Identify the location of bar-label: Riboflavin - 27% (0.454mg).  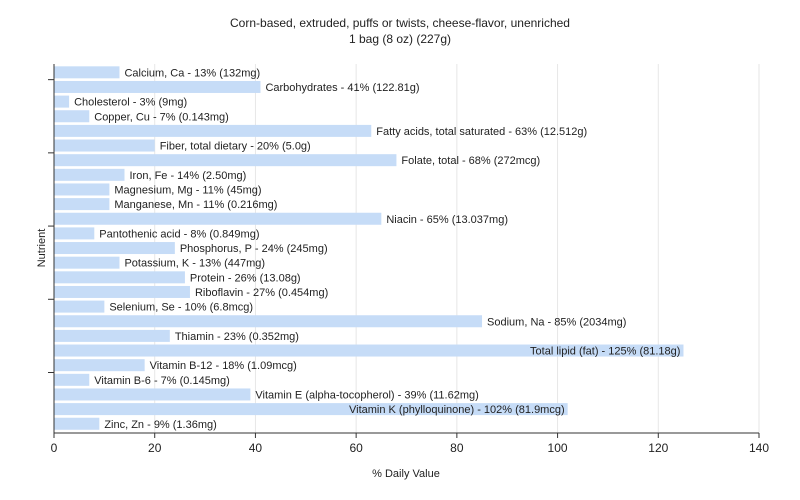
(261, 293).